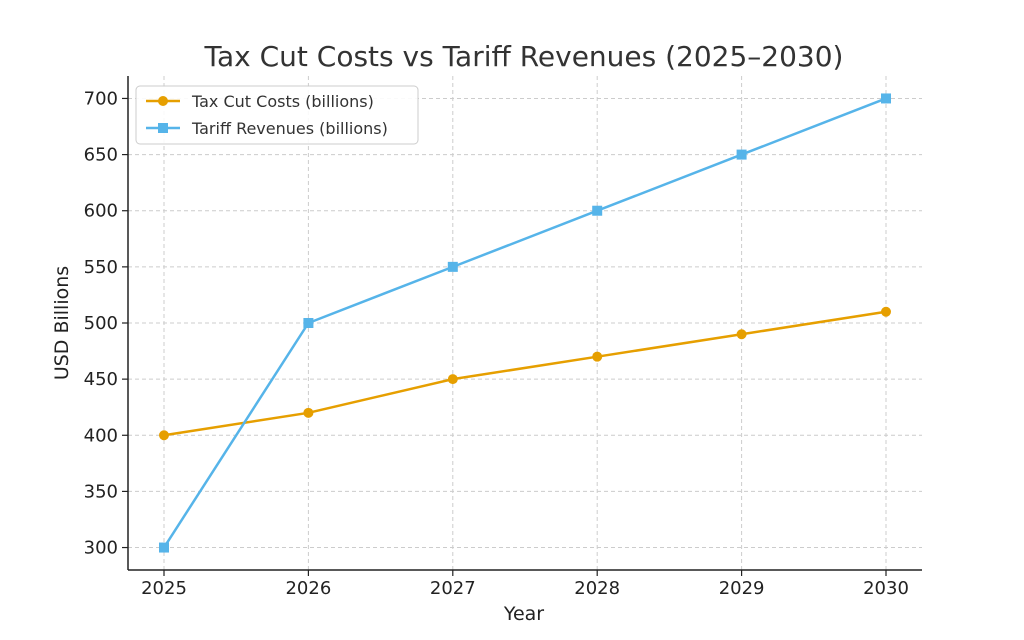 The image size is (1024, 640). Describe the element at coordinates (101, 491) in the screenshot. I see `y-tick-label: 350` at that location.